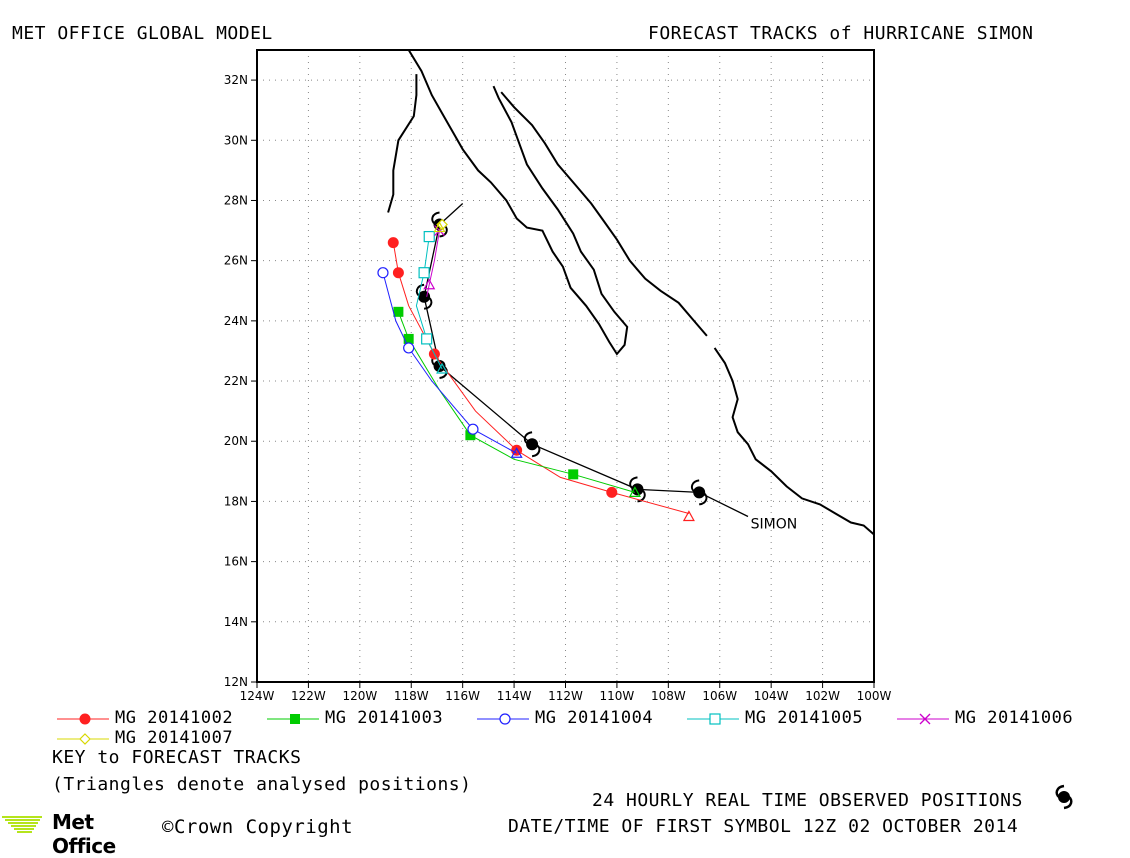 This screenshot has width=1130, height=858. Describe the element at coordinates (236, 682) in the screenshot. I see `lat-tick-label: 12N` at that location.